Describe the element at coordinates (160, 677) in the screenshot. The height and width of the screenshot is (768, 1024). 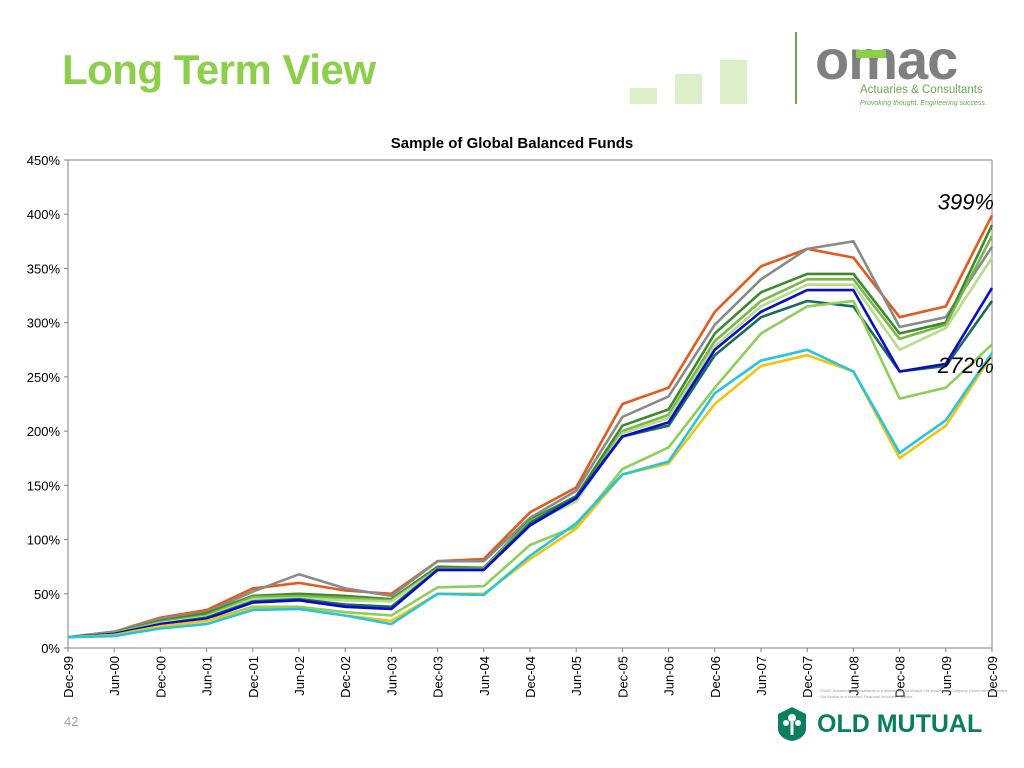
I see `x-tick-label: Dec-00` at that location.